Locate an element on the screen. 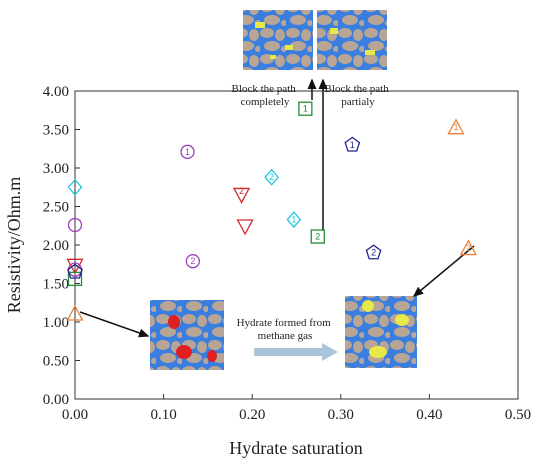 Image resolution: width=550 pixels, height=469 pixels. hydrate-process-arrow is located at coordinates (296, 352).